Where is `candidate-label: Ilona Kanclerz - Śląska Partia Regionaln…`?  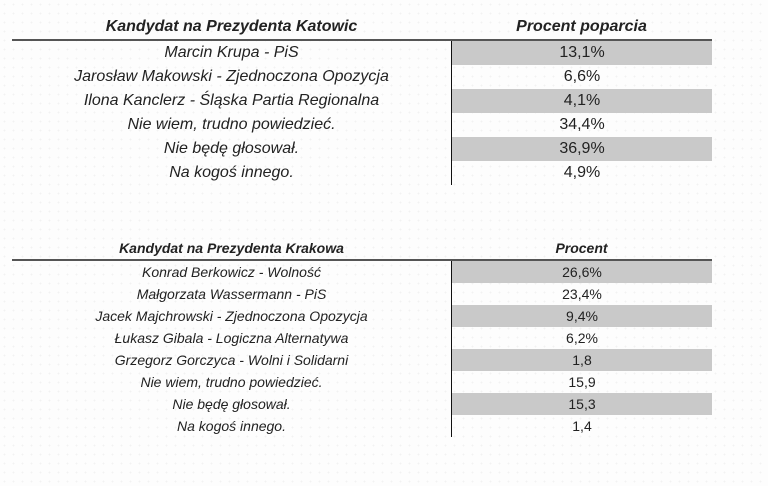 candidate-label: Ilona Kanclerz - Śląska Partia Regionaln… is located at coordinates (231, 100).